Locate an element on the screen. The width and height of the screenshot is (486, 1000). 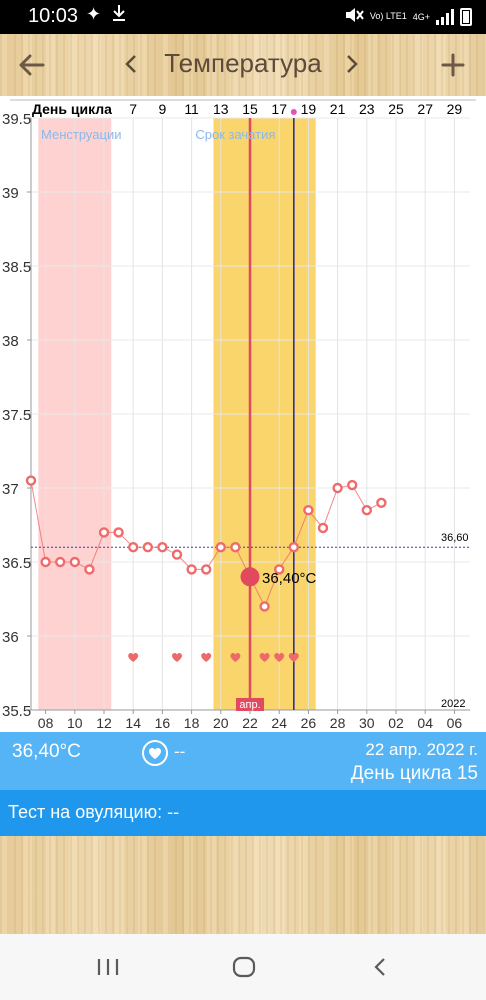
y-tick-label: 36 is located at coordinates (10, 637).